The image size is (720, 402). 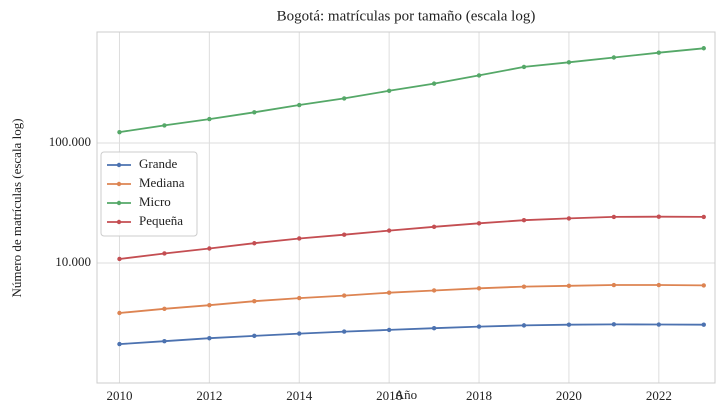 I want to click on x-axis-label: Año, so click(x=406, y=394).